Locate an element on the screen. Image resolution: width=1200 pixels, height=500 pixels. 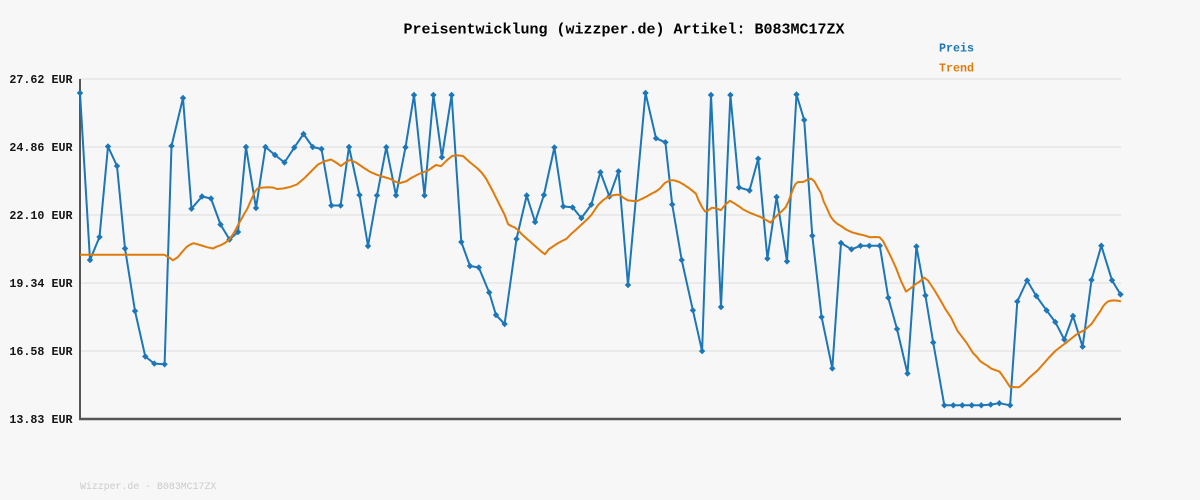
svg-text: Preis is located at coordinates (956, 49).